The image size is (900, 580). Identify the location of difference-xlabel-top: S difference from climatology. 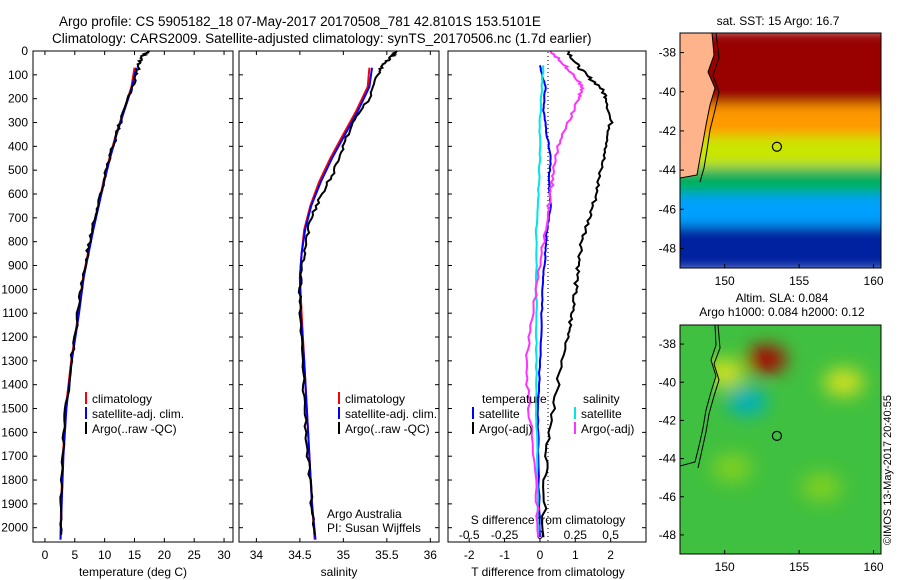
(548, 520).